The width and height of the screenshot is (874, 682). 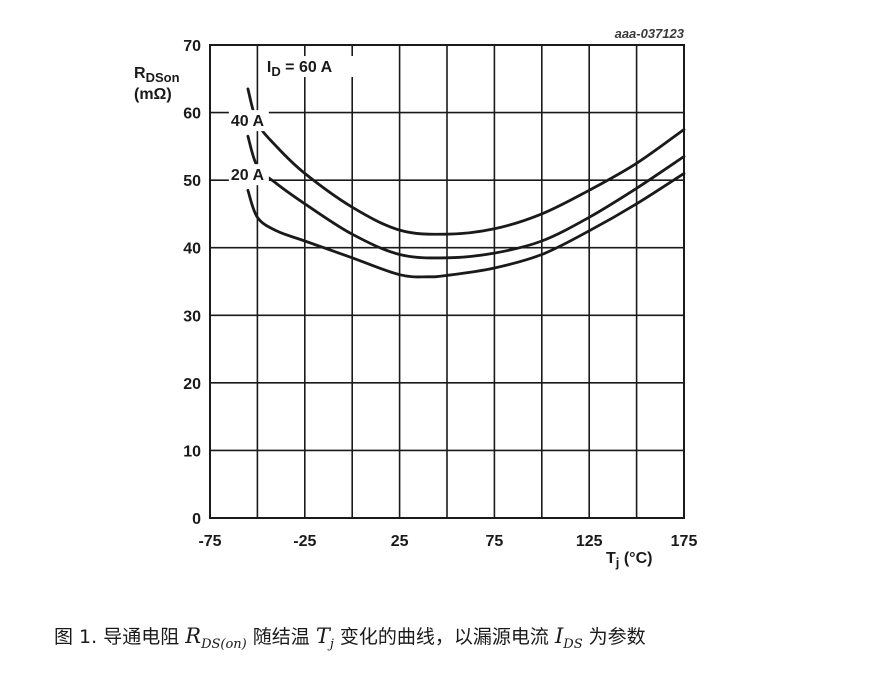 What do you see at coordinates (275, 71) in the screenshot?
I see `series-label-subscript: D` at bounding box center [275, 71].